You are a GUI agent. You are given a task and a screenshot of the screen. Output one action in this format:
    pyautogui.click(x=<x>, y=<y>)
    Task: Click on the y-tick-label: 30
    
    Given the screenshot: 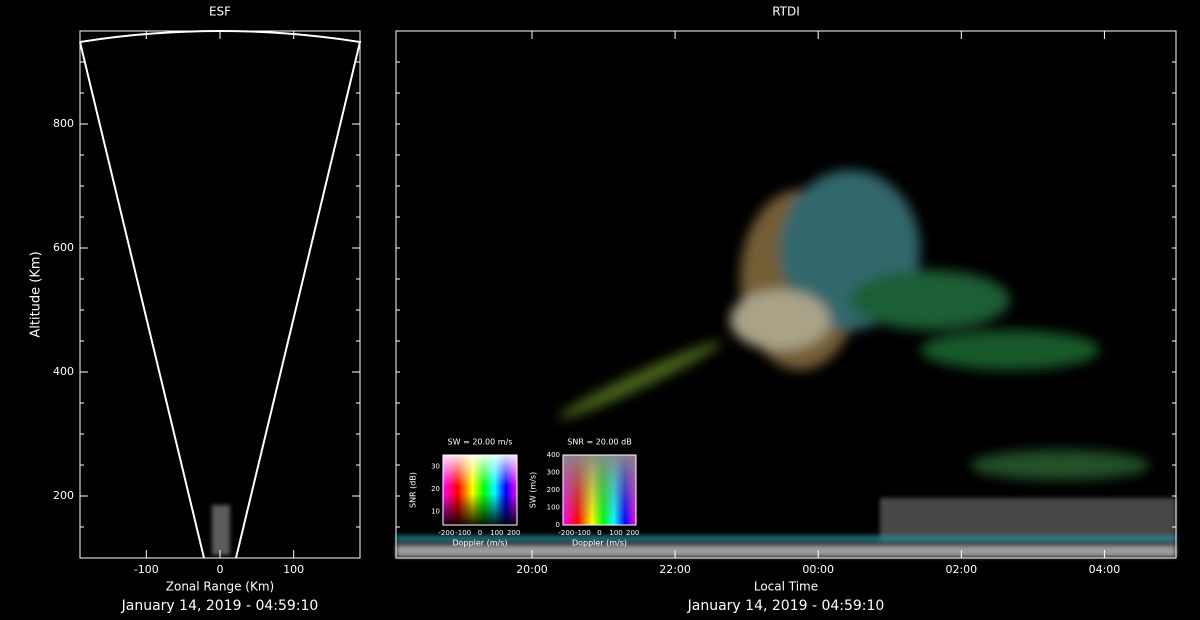 What is the action you would take?
    pyautogui.click(x=435, y=466)
    